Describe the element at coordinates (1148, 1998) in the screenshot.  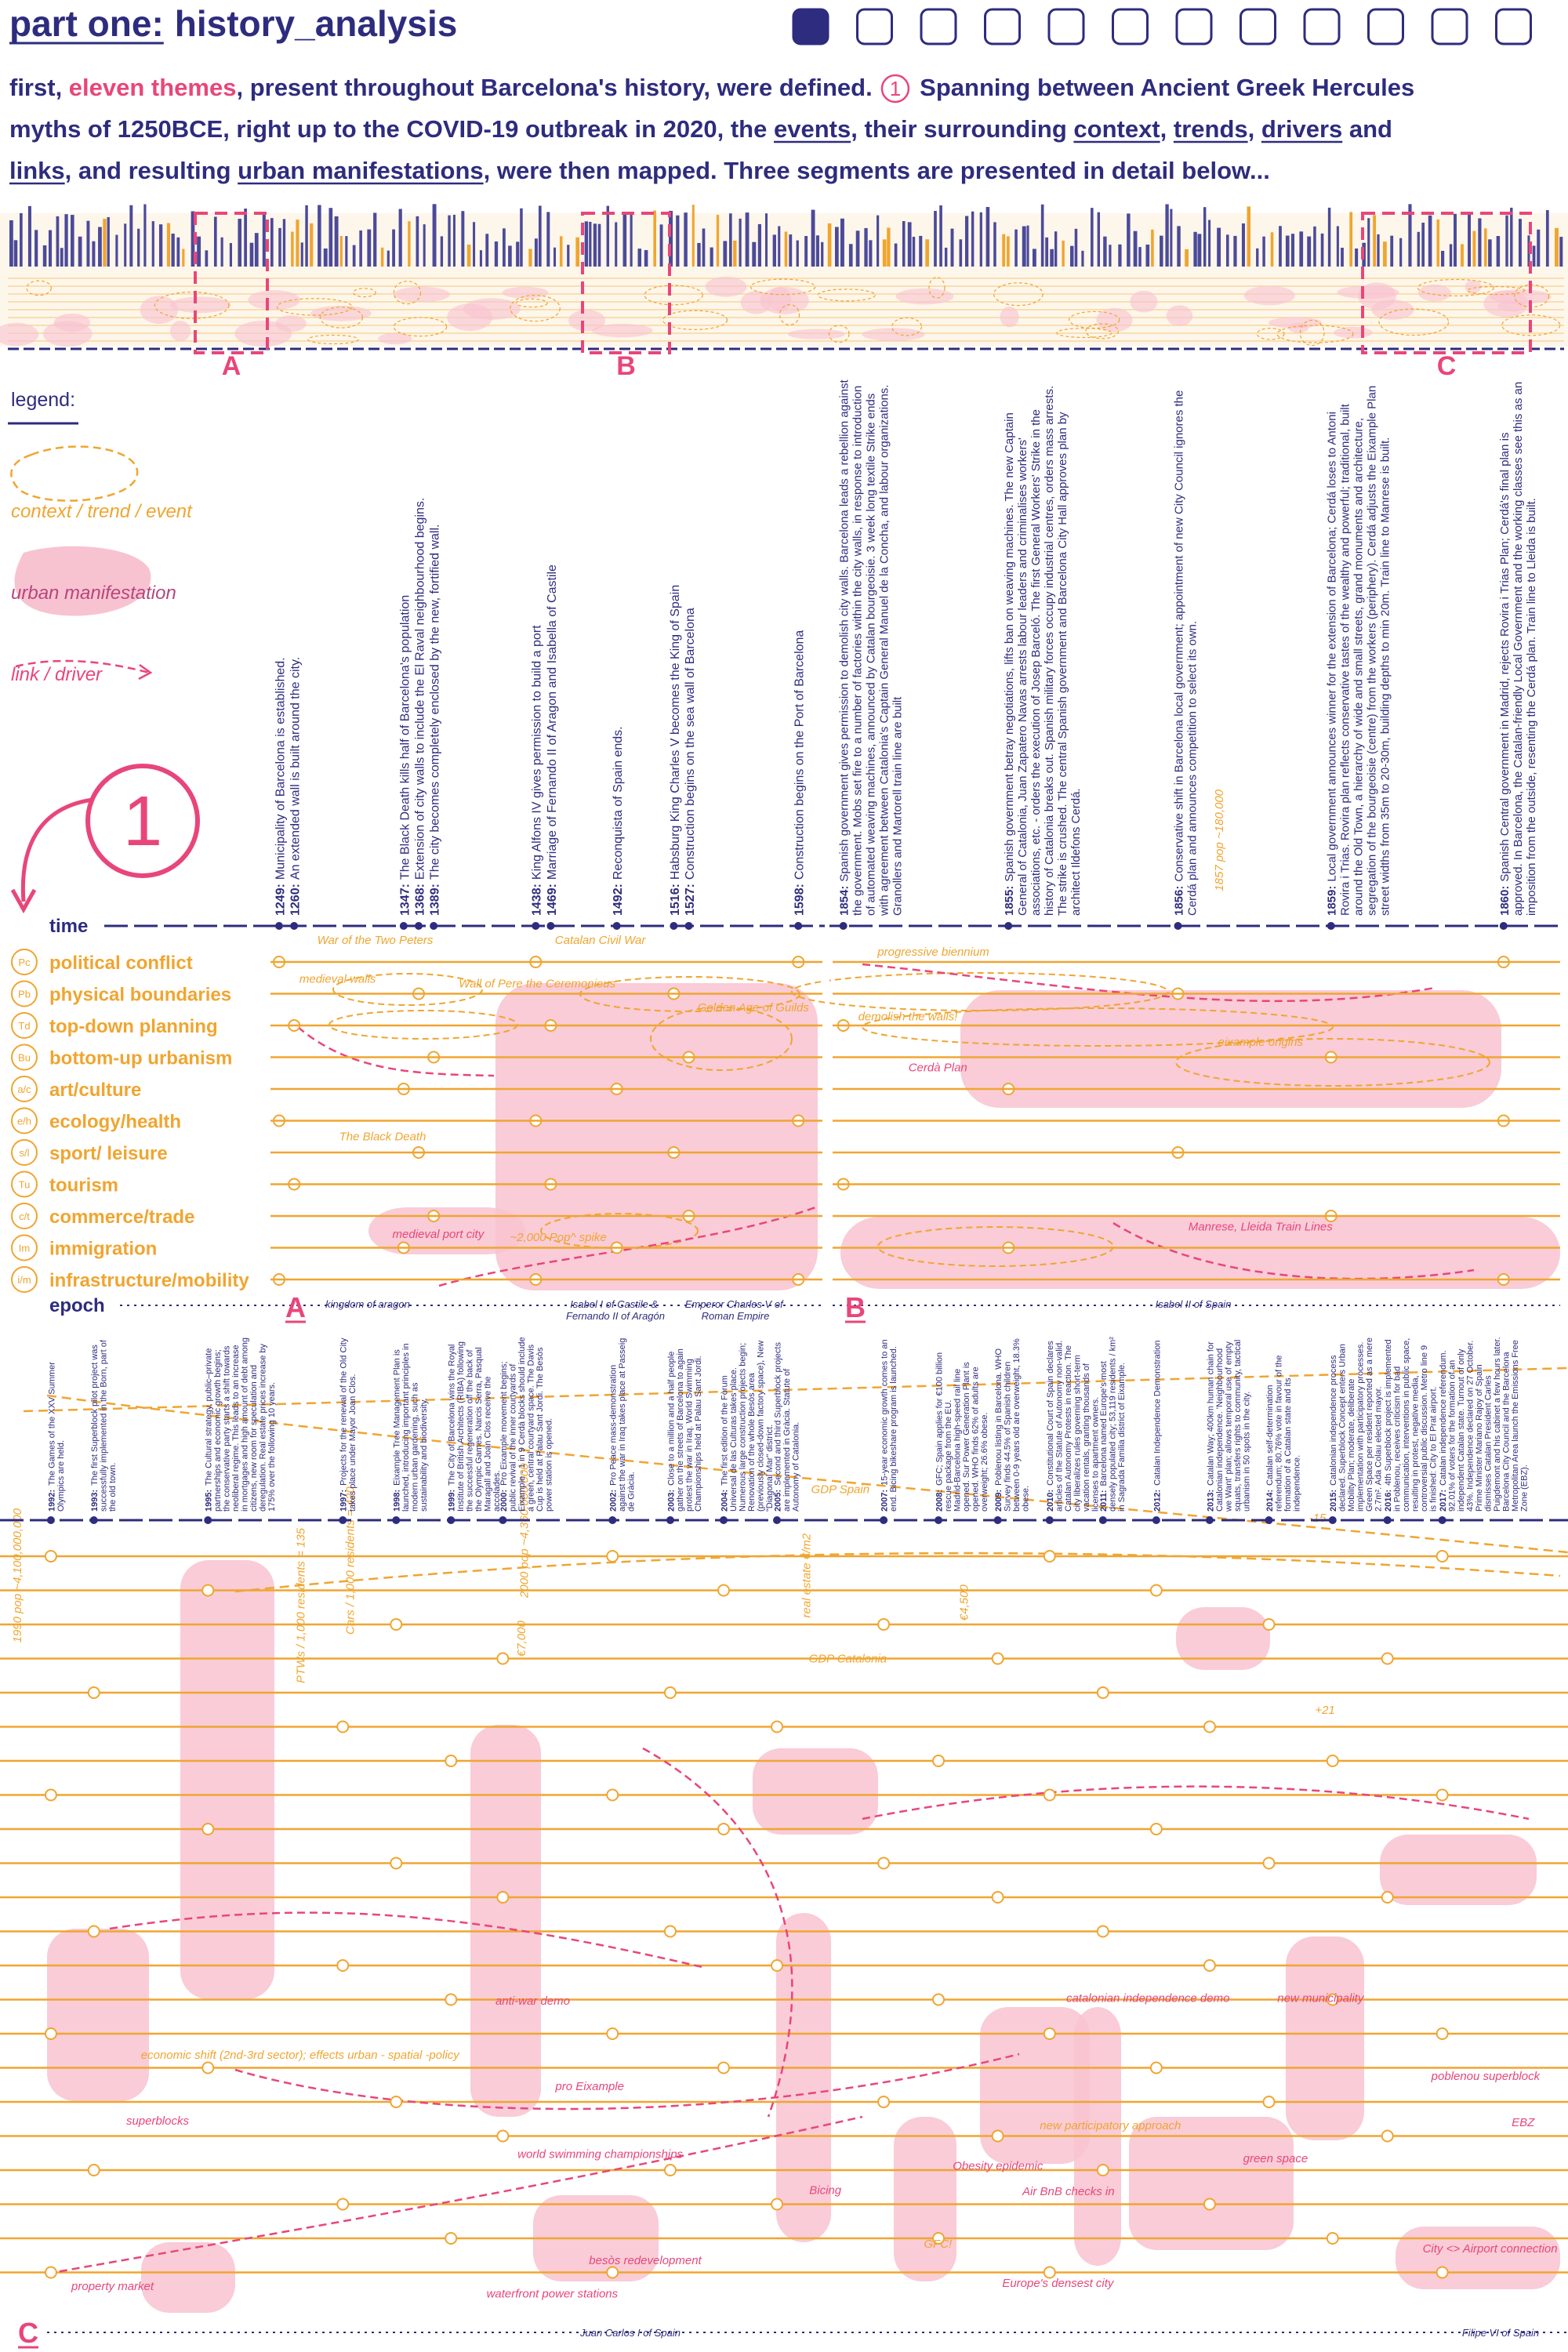
I see `annotation: catalonian independence demo` at that location.